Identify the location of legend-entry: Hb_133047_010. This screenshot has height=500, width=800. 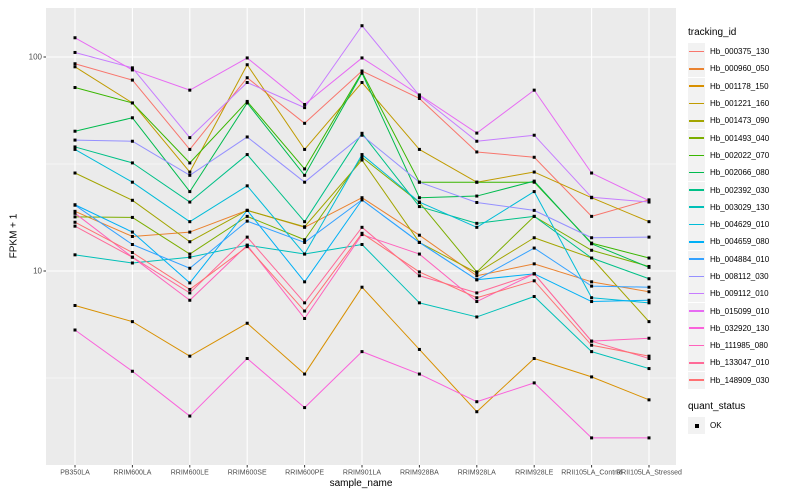
(744, 363).